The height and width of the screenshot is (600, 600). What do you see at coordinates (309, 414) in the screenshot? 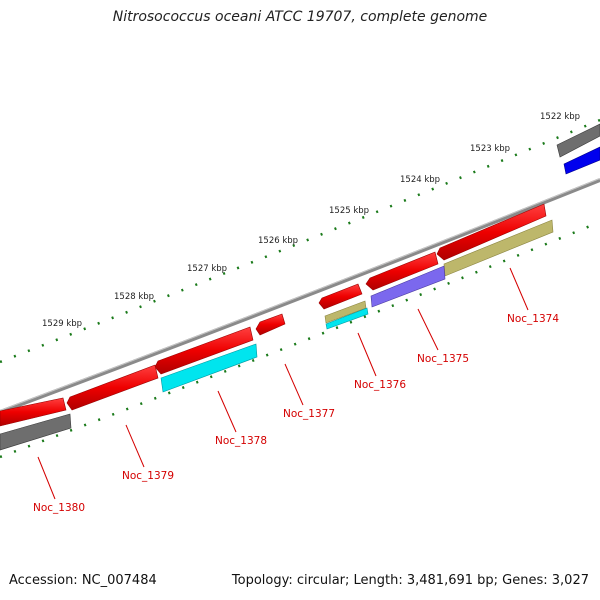
I see `gene-label: Noc_1377` at bounding box center [309, 414].